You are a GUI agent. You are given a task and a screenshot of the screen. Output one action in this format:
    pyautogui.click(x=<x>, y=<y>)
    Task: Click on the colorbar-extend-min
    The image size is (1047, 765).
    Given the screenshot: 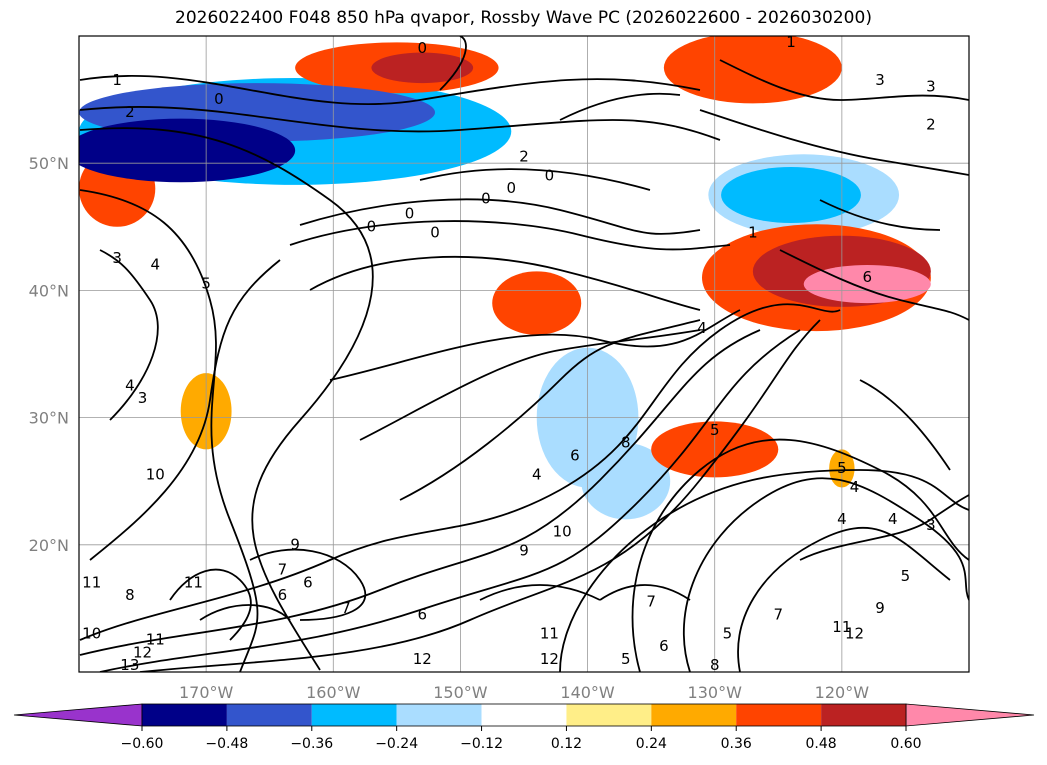 What is the action you would take?
    pyautogui.click(x=78, y=715)
    